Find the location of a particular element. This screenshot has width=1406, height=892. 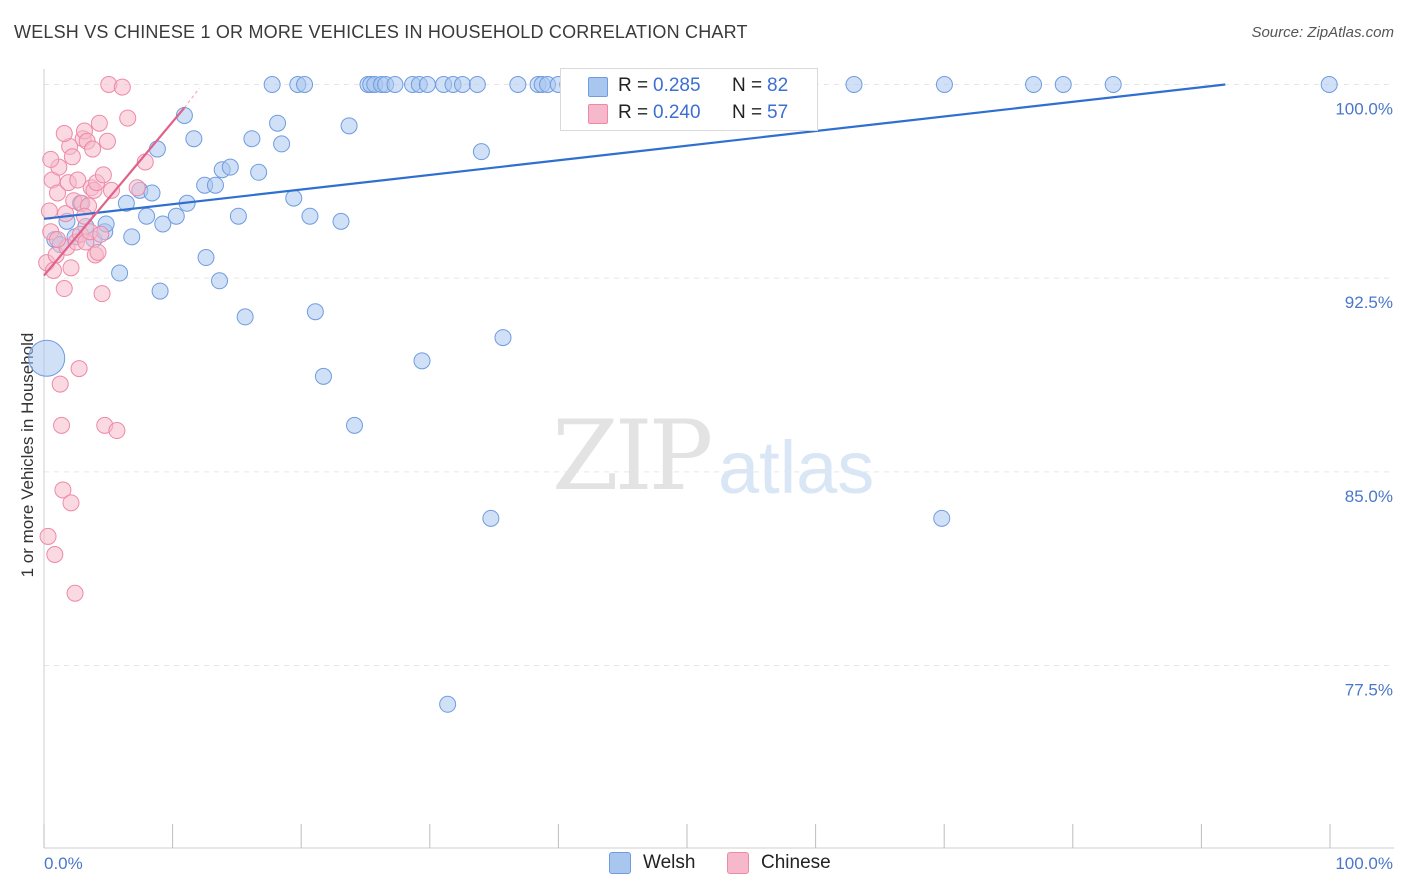

welsh-n-label: N = is located at coordinates (747, 85).